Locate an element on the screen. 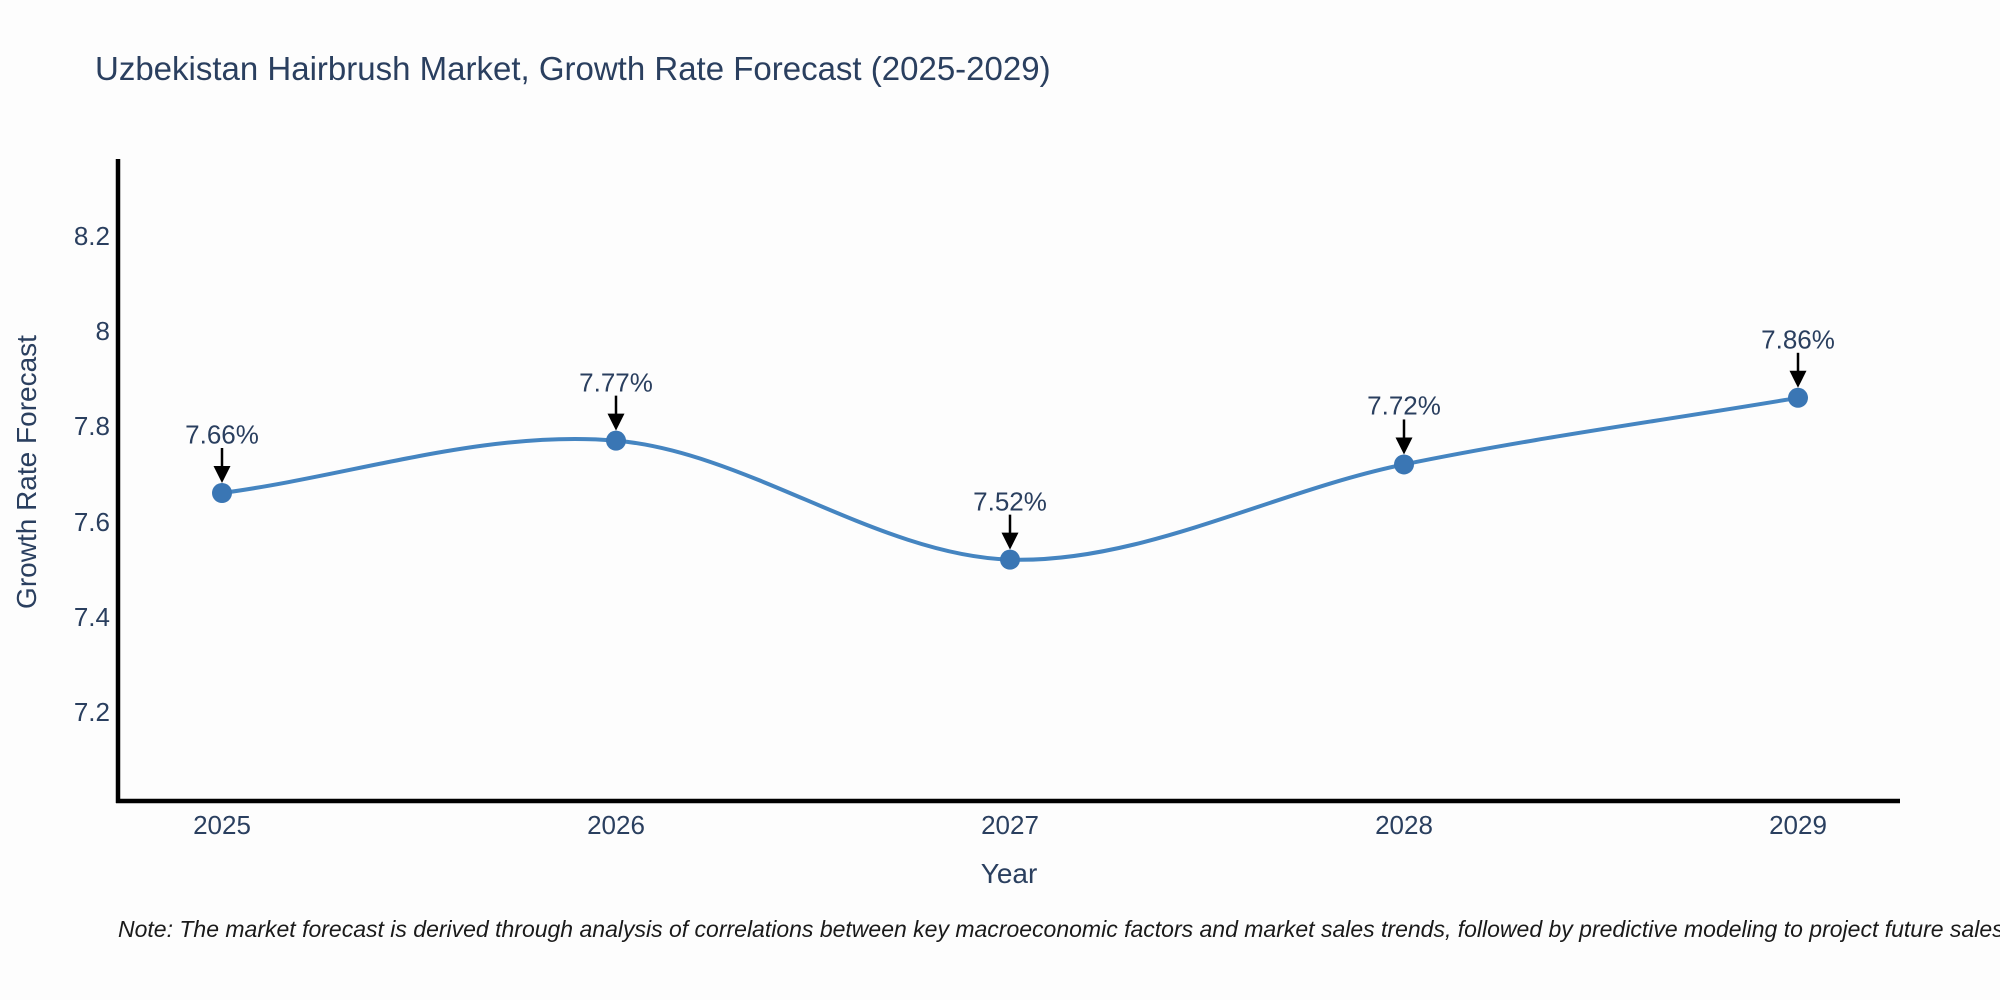  y-tick-label: 7.8 is located at coordinates (91, 426).